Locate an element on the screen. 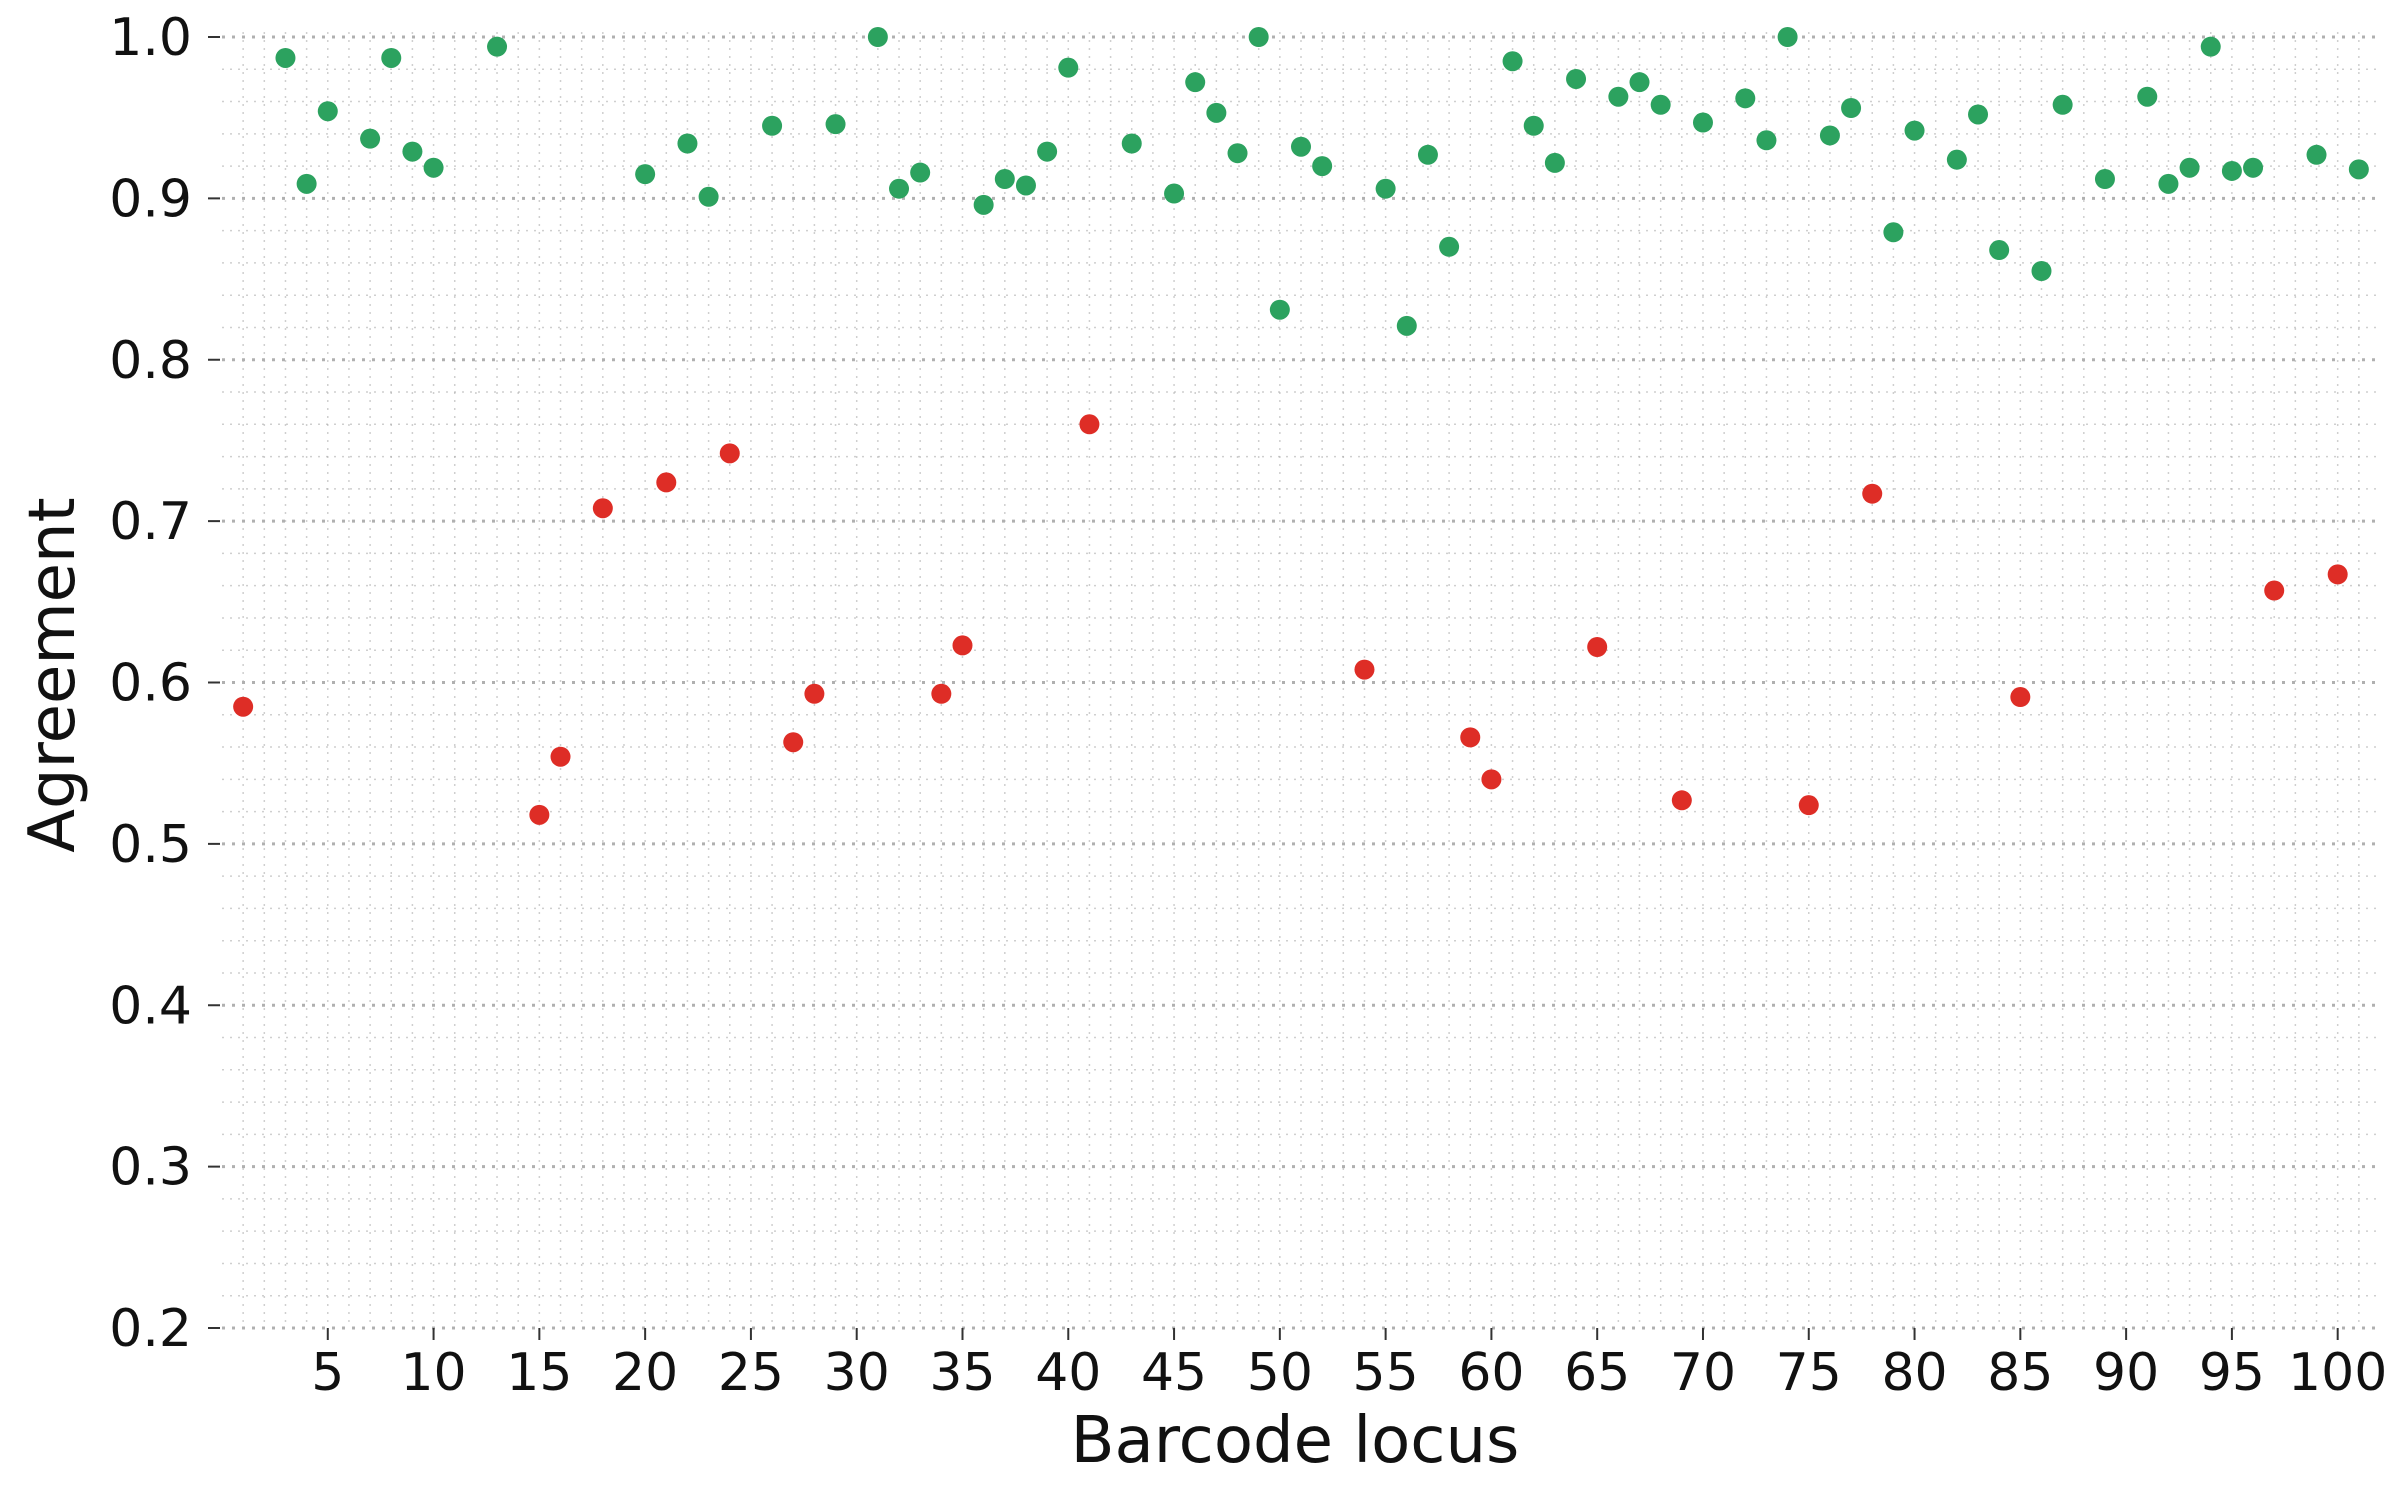  y-tick-label: 0.9 is located at coordinates (150, 199).